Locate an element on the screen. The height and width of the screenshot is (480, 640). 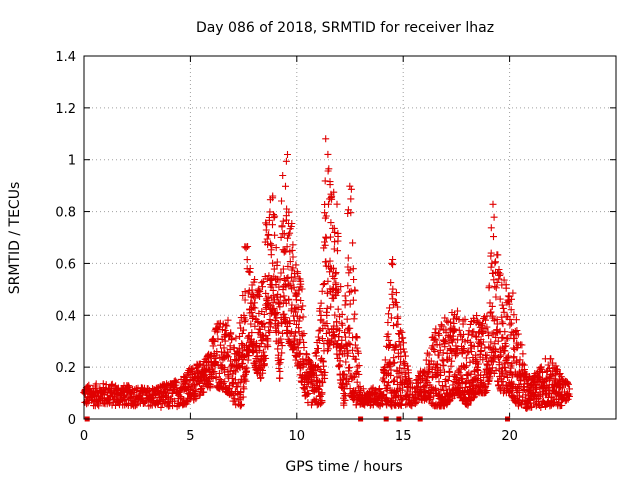
x-tick-label: 0 is located at coordinates (84, 436).